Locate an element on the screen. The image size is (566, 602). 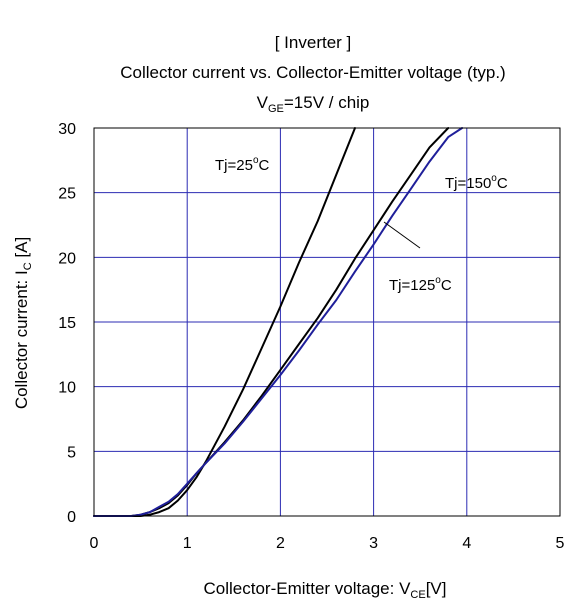
y-tick-label: 10 is located at coordinates (67, 388).